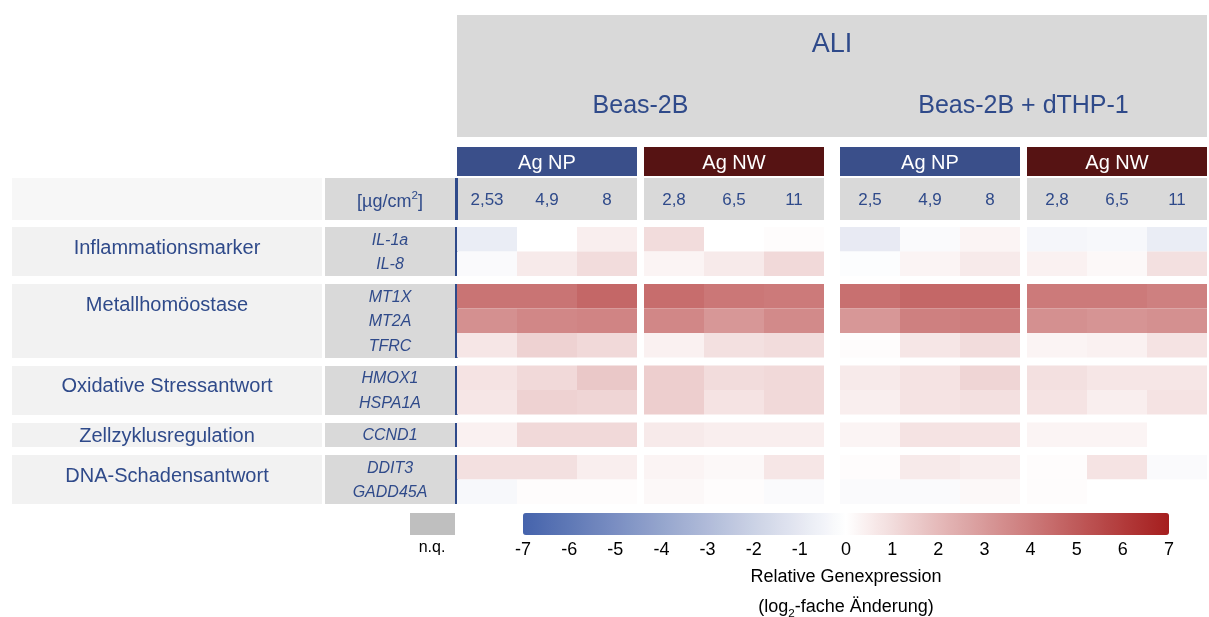 This screenshot has height=617, width=1209. What do you see at coordinates (432, 546) in the screenshot?
I see `text: n.q.` at bounding box center [432, 546].